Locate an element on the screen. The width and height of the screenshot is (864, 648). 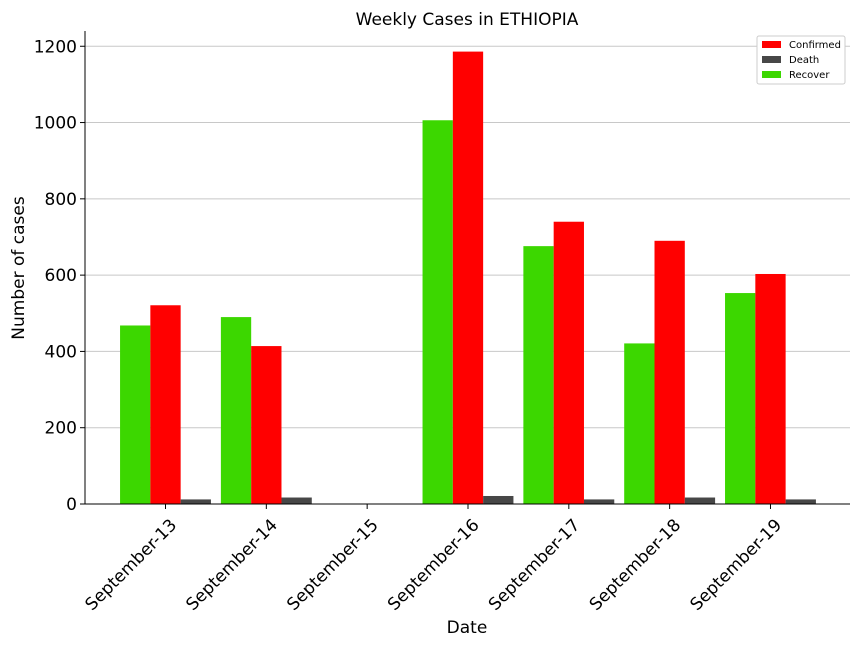
x-tick-label: September-18 is located at coordinates (635, 564).